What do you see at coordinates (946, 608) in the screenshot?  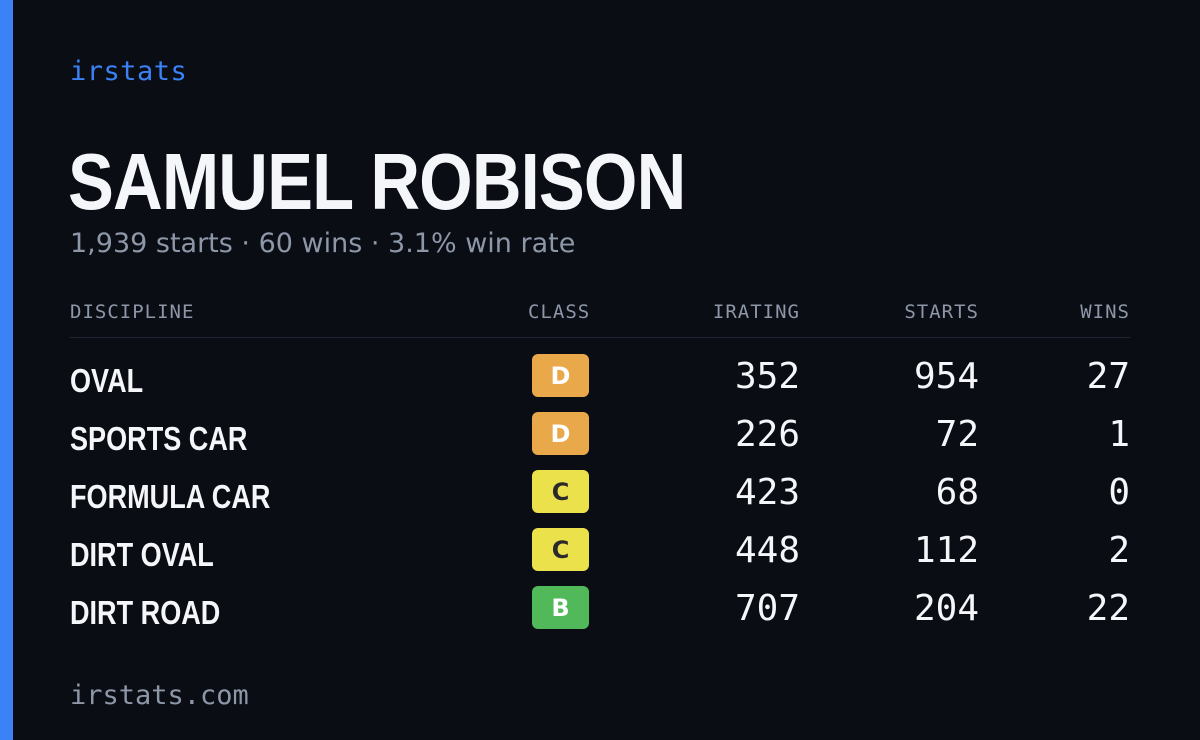 I see `starts-value: 204` at bounding box center [946, 608].